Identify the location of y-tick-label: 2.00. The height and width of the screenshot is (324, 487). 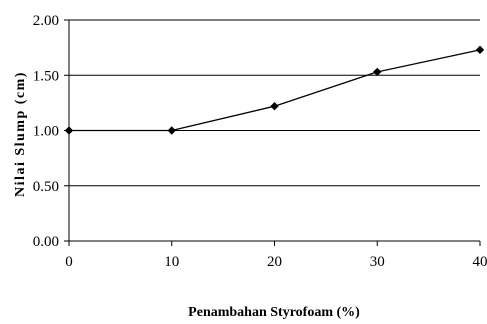
(46, 21).